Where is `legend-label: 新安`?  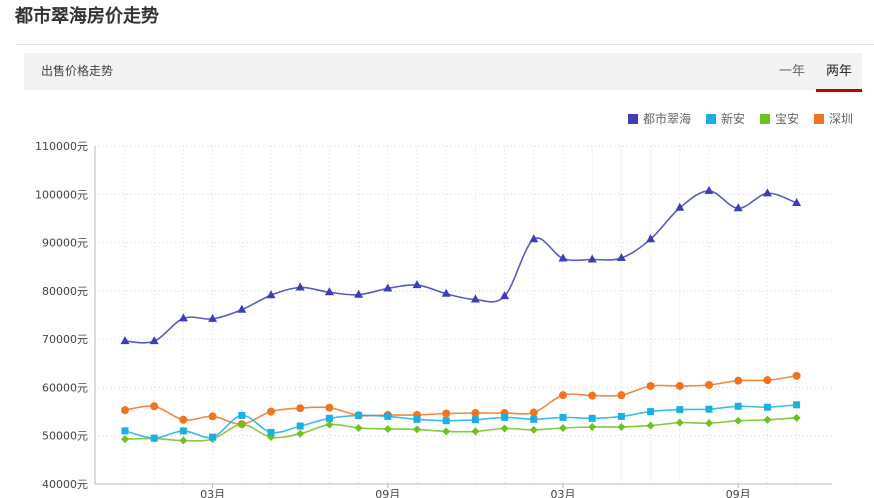 legend-label: 新安 is located at coordinates (733, 118).